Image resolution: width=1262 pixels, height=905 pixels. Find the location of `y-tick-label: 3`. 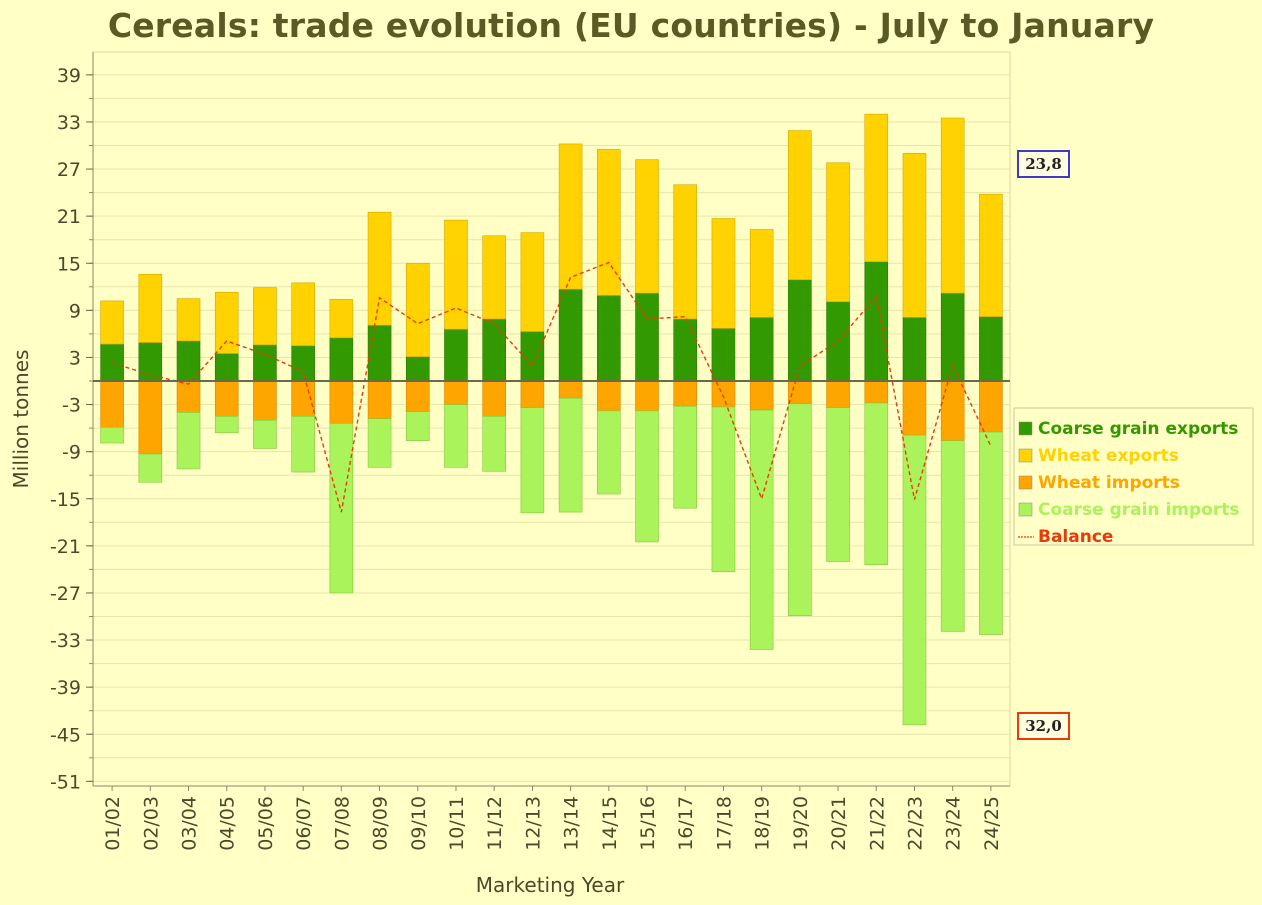

y-tick-label: 3 is located at coordinates (75, 358).